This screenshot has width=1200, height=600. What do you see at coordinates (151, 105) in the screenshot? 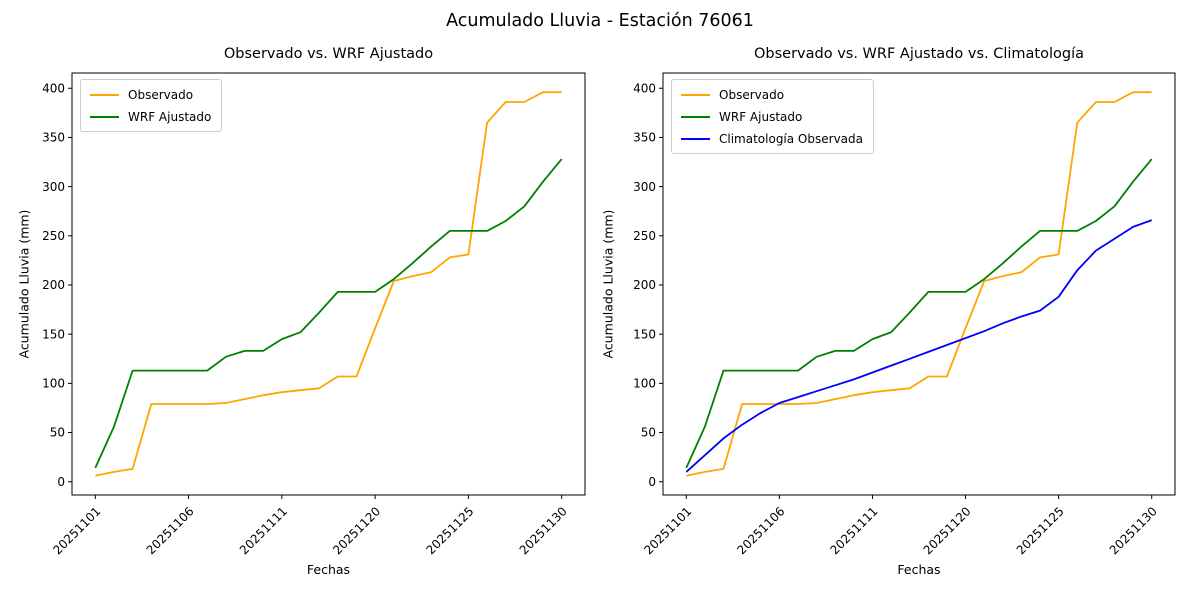
I see `left-chart-legend: Observado WRF Ajustado` at bounding box center [151, 105].